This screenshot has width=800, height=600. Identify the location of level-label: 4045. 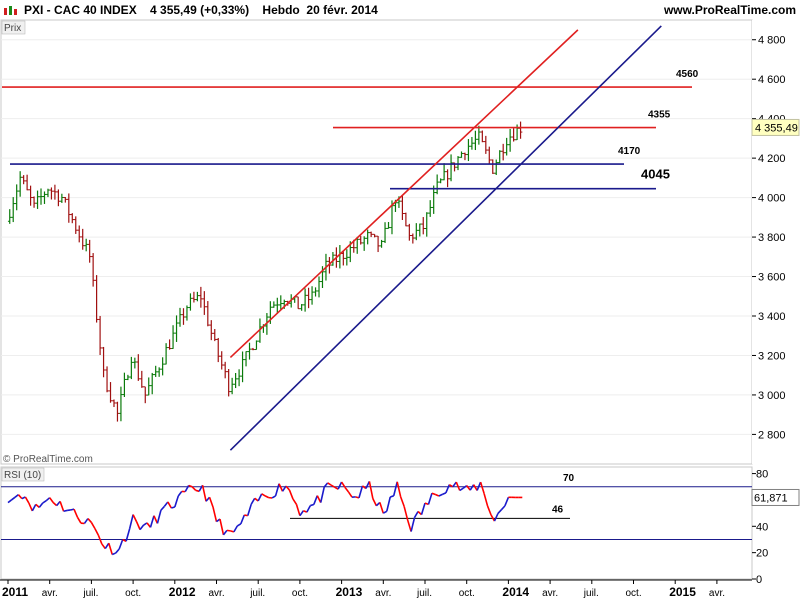
(655, 174).